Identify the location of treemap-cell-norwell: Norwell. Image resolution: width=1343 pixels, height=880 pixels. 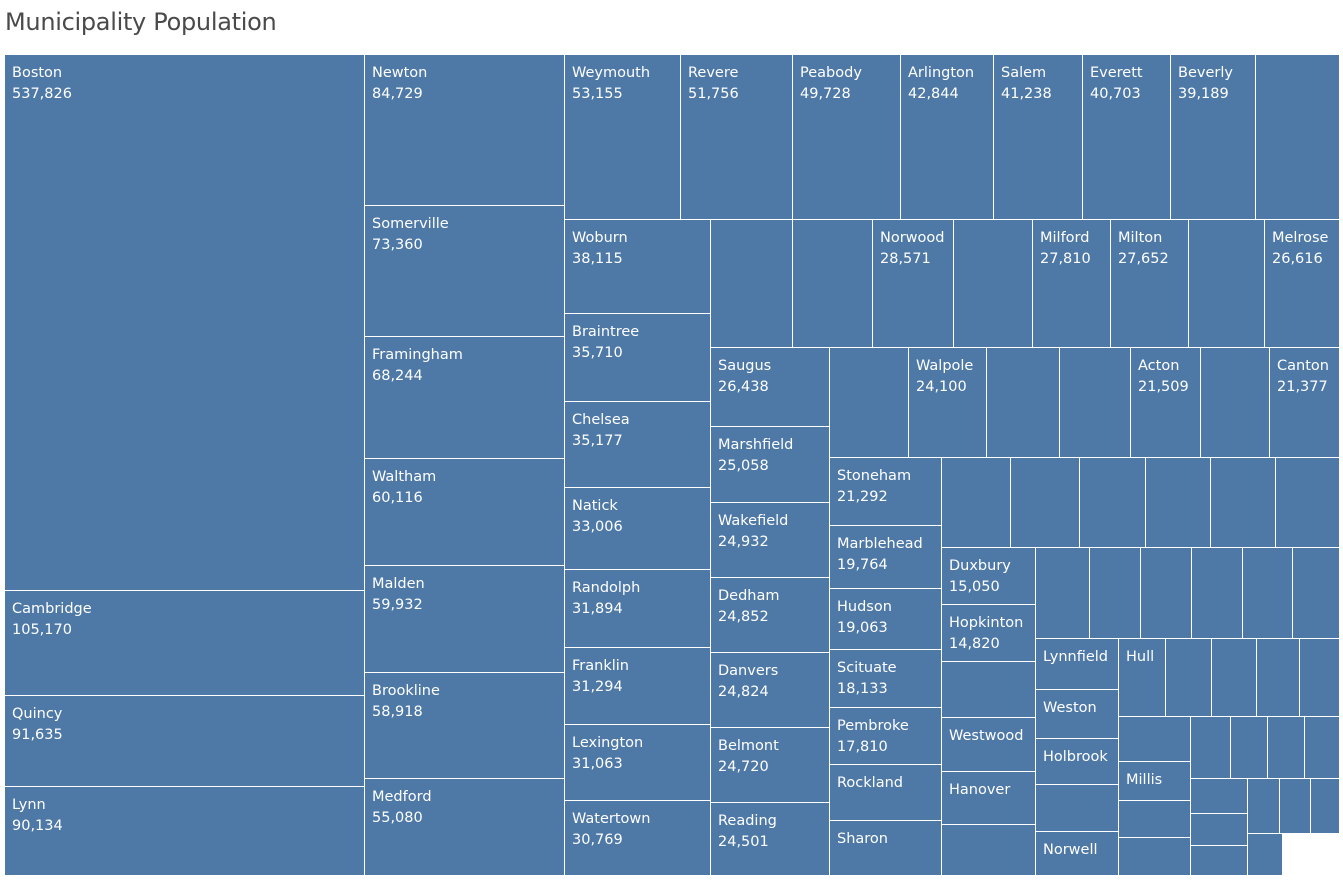
(1077, 854).